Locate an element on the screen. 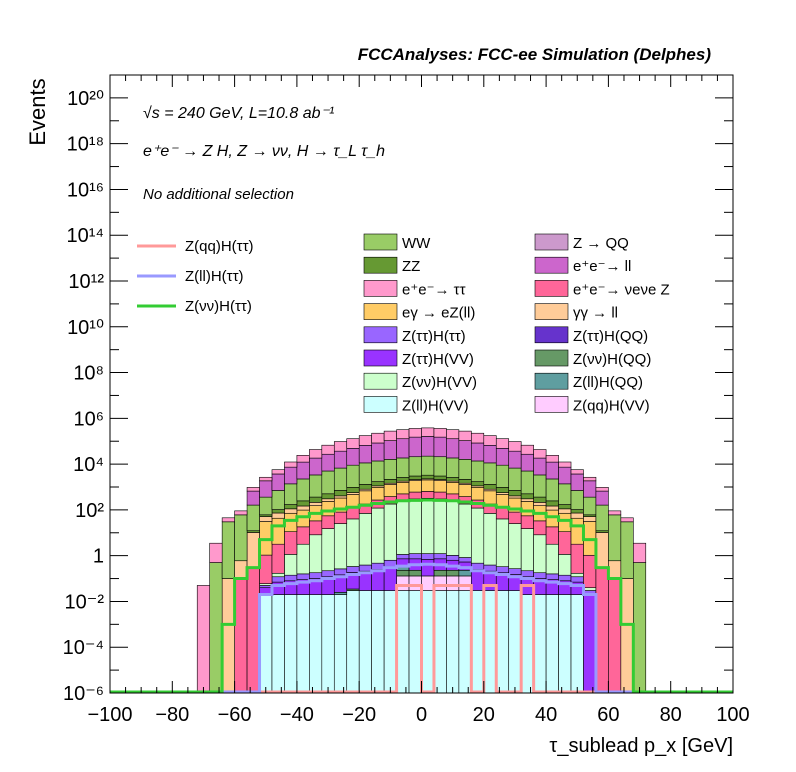 This screenshot has width=796, height=772. legend-label: Z(qq)H(VV) is located at coordinates (611, 405).